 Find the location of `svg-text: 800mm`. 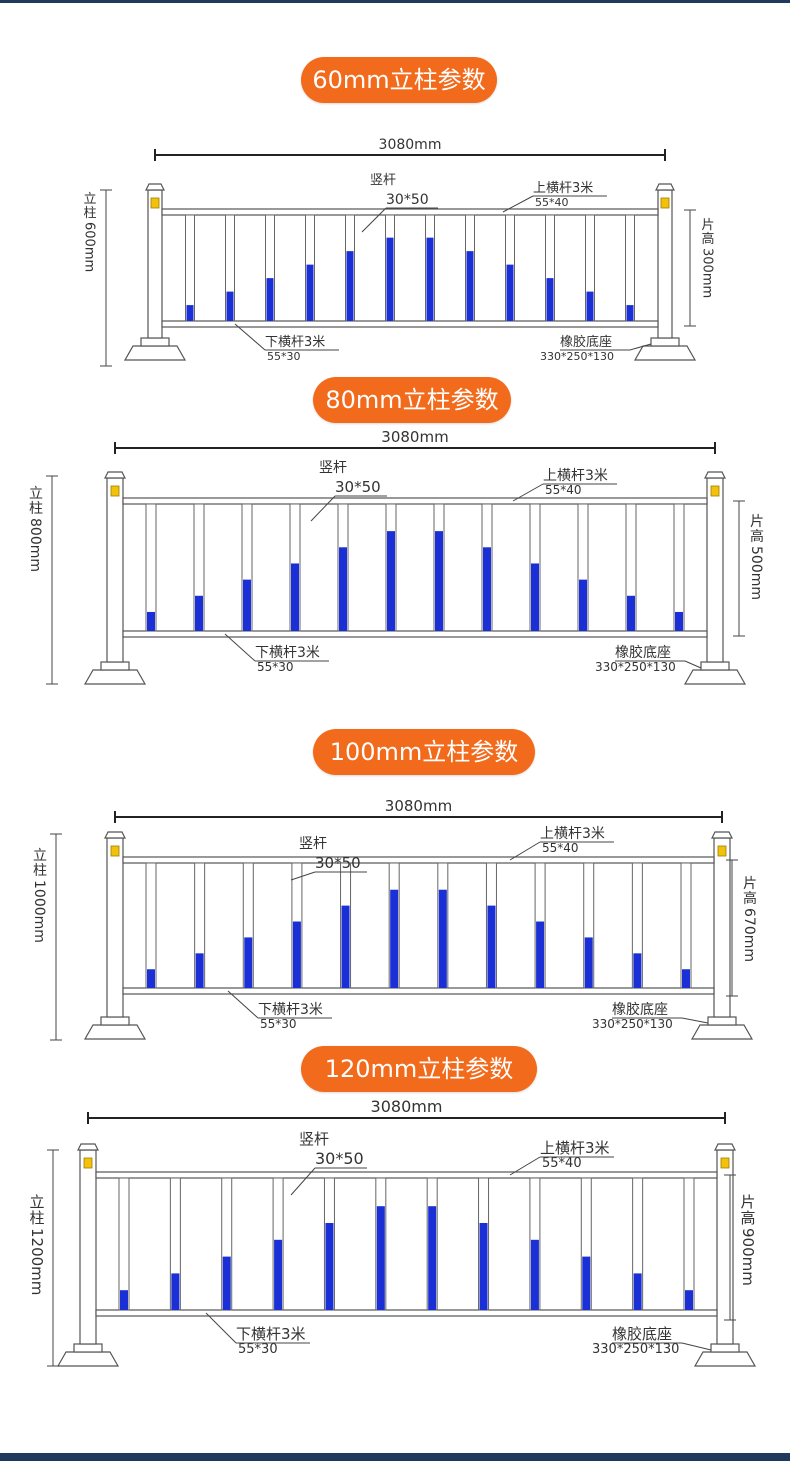

svg-text: 800mm is located at coordinates (35, 545).